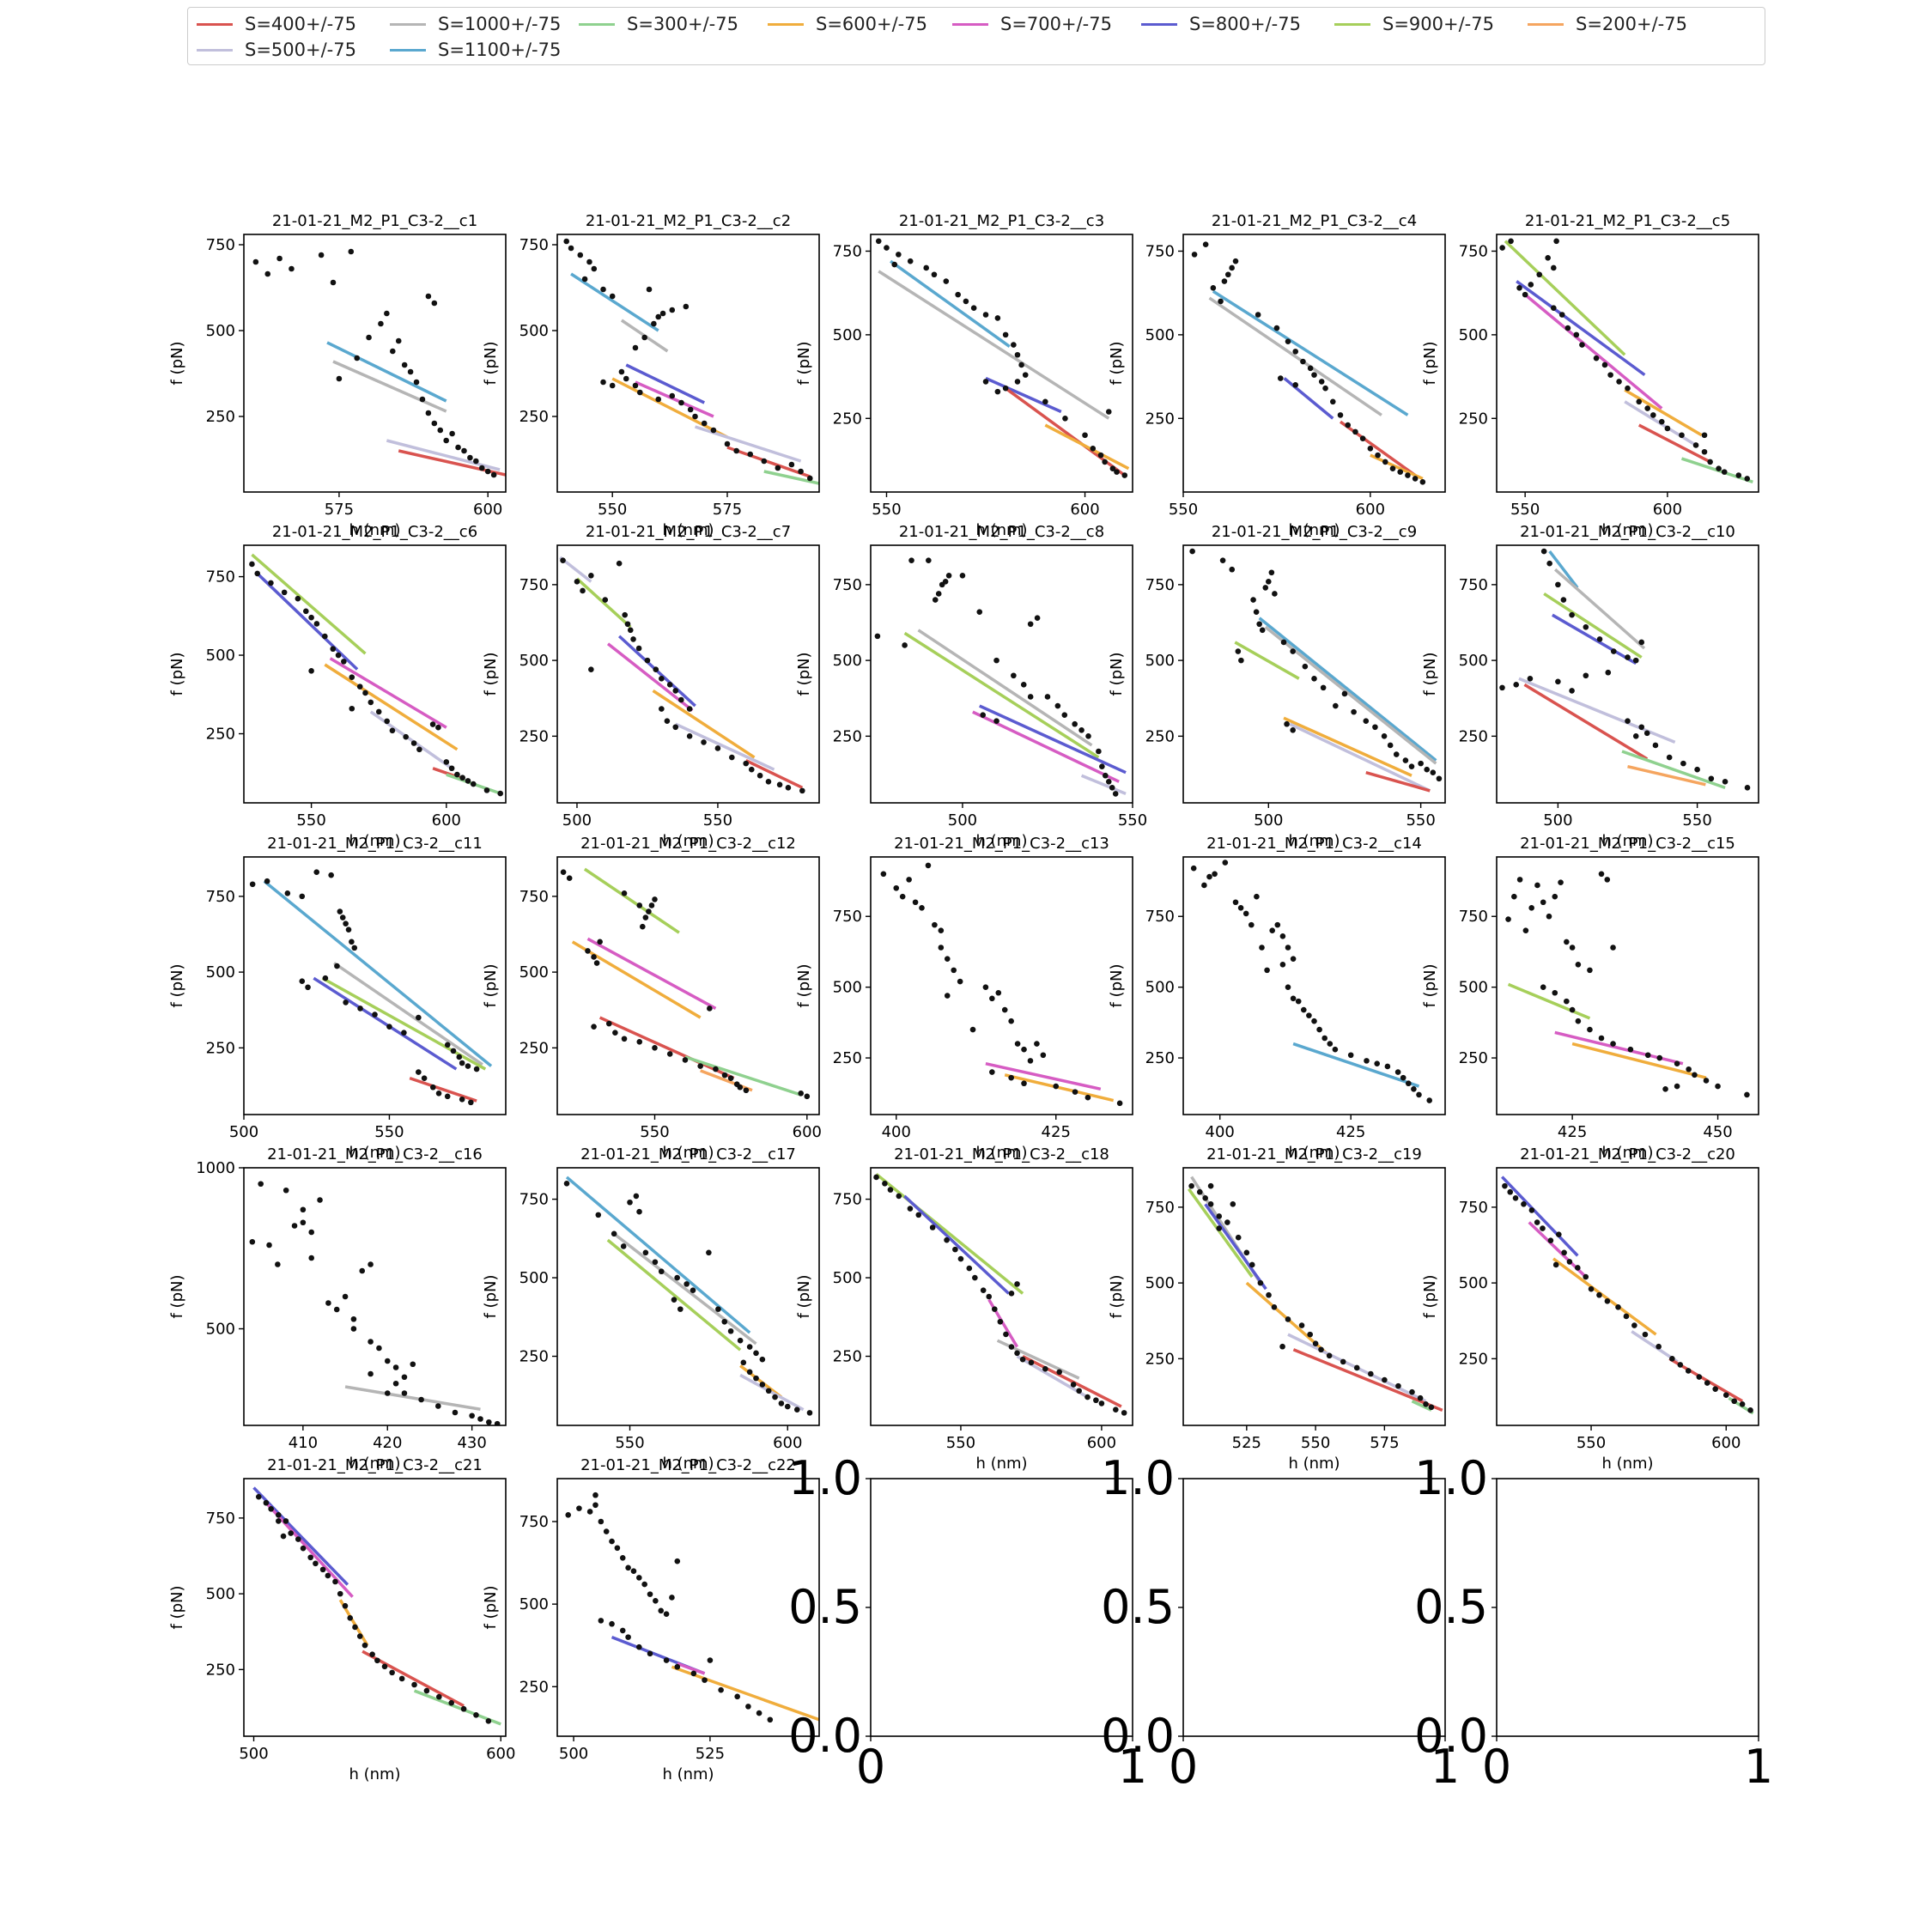 The height and width of the screenshot is (1932, 1932). What do you see at coordinates (1101, 1443) in the screenshot?
I see `x-tick-label: 600` at bounding box center [1101, 1443].